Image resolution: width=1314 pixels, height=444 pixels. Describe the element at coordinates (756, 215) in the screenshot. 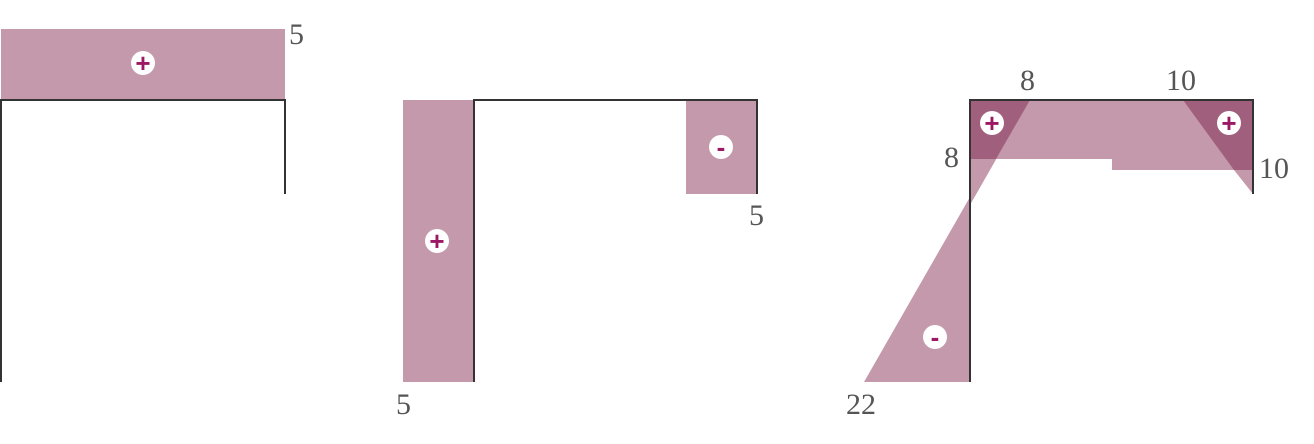

I see `value-label-post-bottom: 5` at that location.